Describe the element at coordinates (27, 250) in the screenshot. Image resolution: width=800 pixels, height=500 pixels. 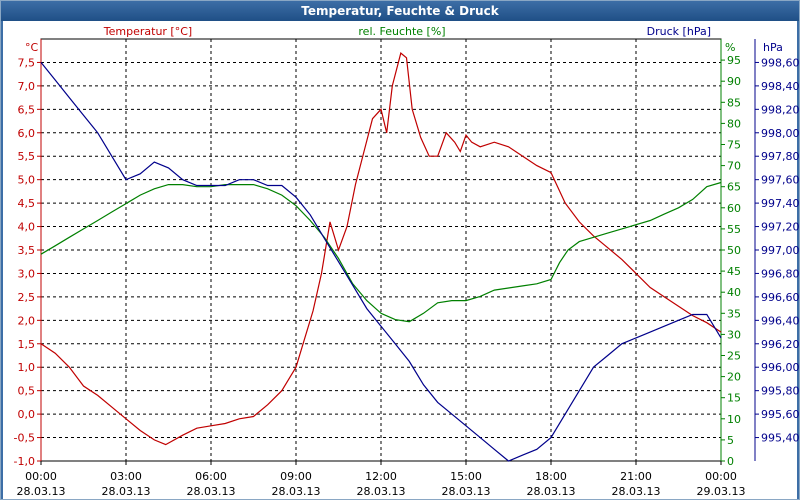
I see `temperature-tick-label: 3,5` at that location.